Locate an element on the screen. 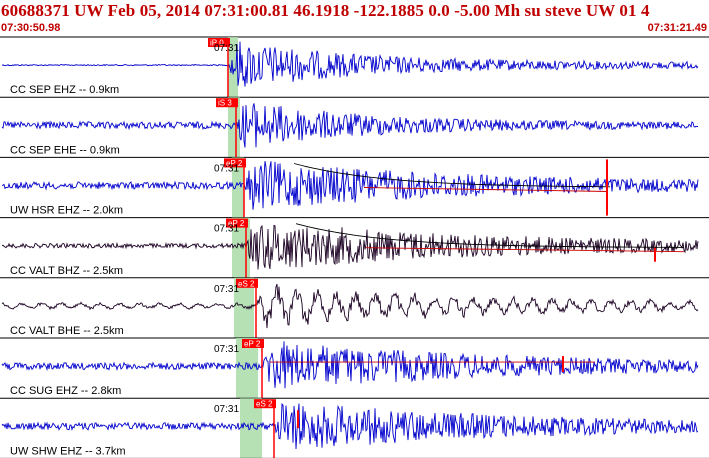  station-label: CC SEP EHE -- 0.9km is located at coordinates (65, 150).